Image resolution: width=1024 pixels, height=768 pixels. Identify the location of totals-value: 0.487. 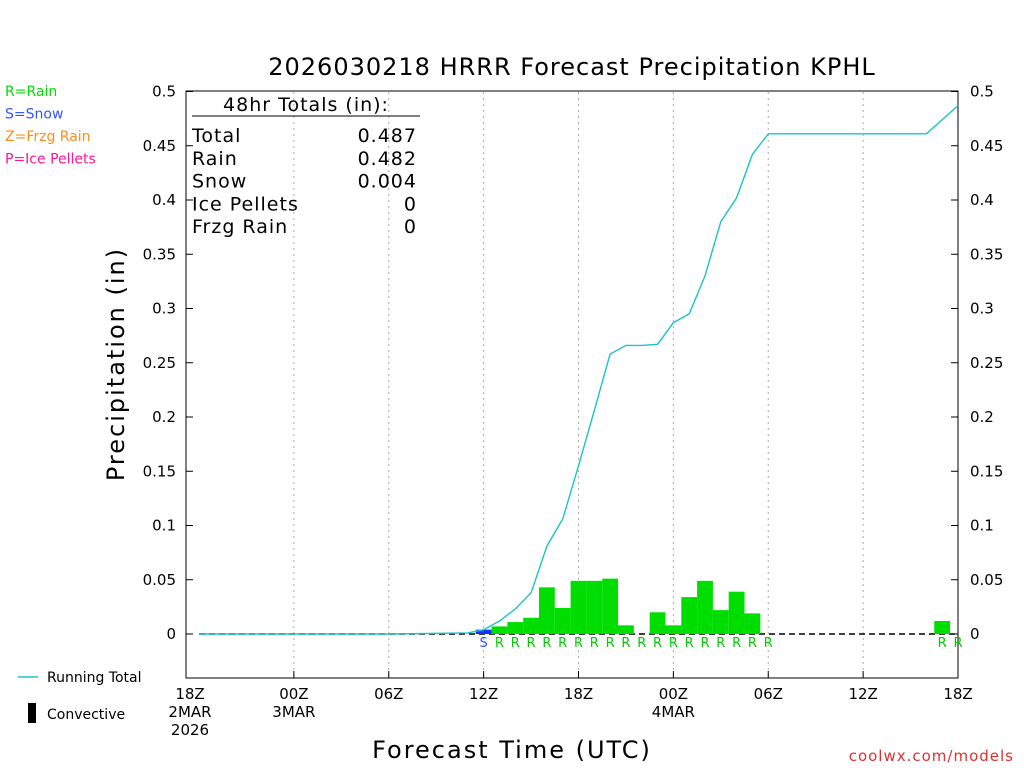
(387, 136).